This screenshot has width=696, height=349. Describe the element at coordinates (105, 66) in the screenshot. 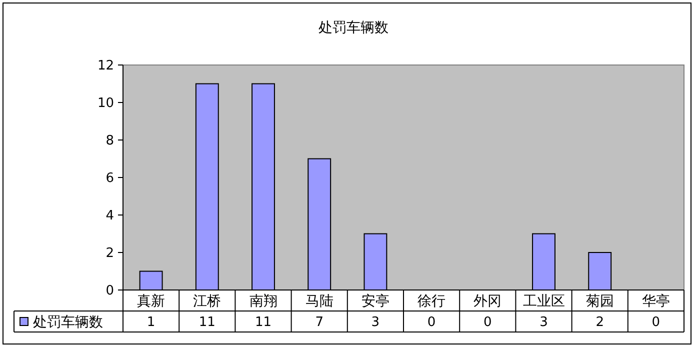

I see `y-tick-label: 12` at that location.